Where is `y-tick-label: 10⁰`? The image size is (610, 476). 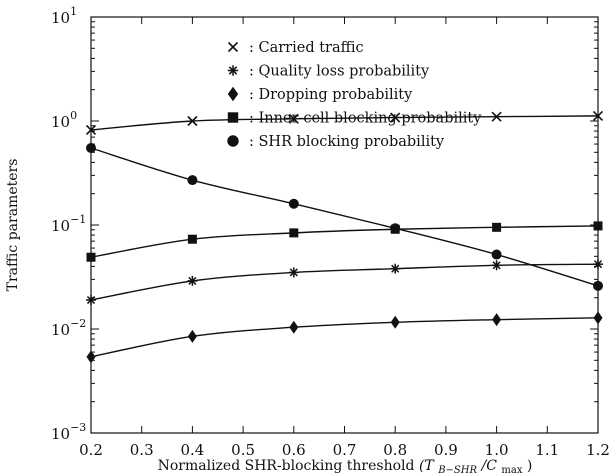 y-tick-label: 10⁰ is located at coordinates (64, 120).